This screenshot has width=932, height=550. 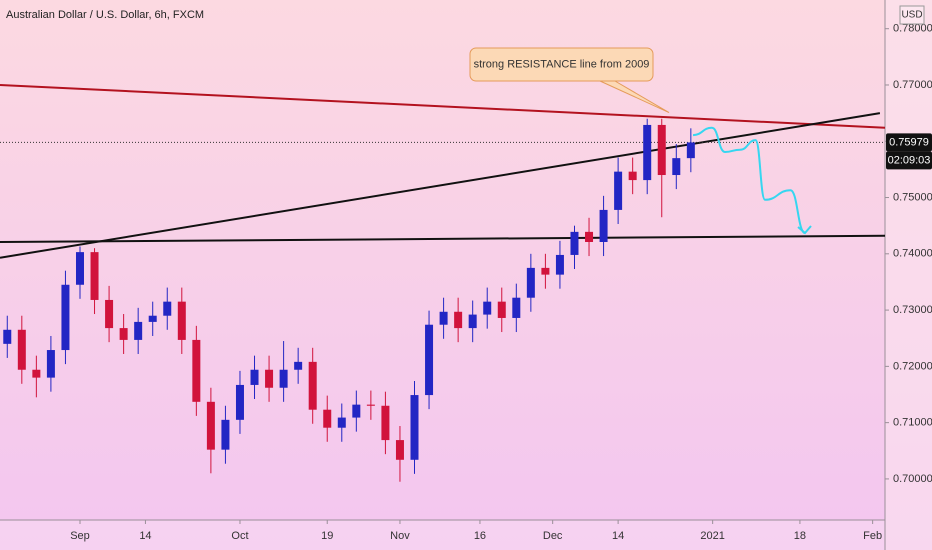 What do you see at coordinates (553, 536) in the screenshot?
I see `x-tick-label: Dec` at bounding box center [553, 536].